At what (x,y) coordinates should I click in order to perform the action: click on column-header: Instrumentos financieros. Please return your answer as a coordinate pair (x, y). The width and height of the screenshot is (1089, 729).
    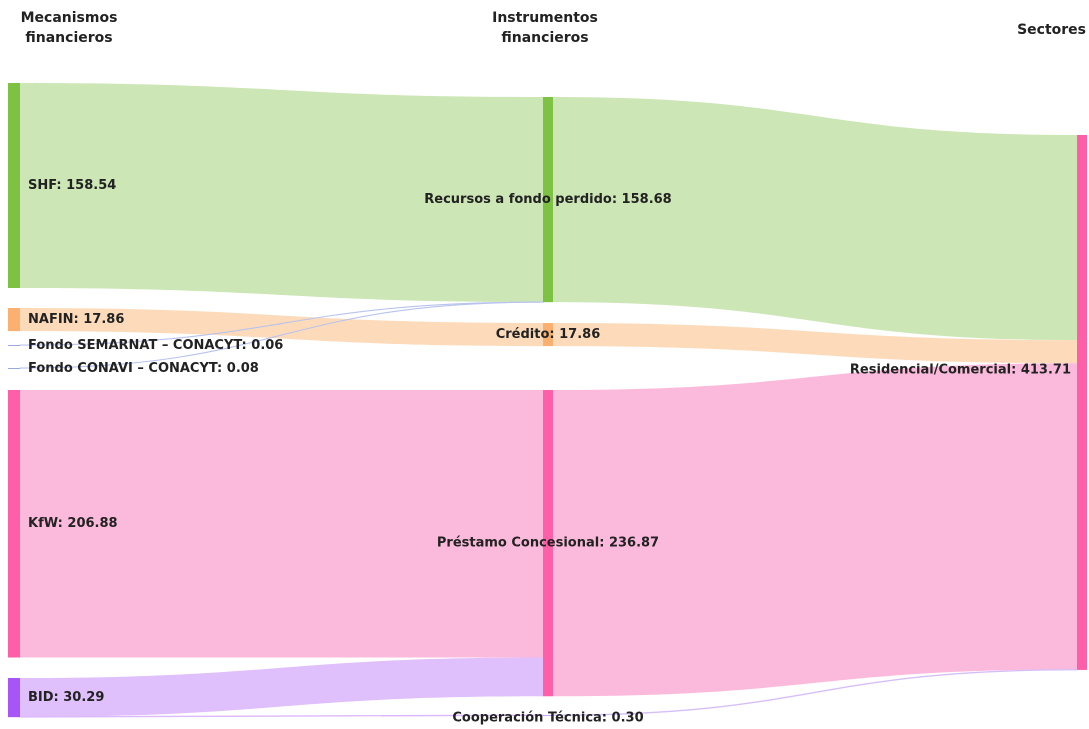
    Looking at the image, I should click on (545, 28).